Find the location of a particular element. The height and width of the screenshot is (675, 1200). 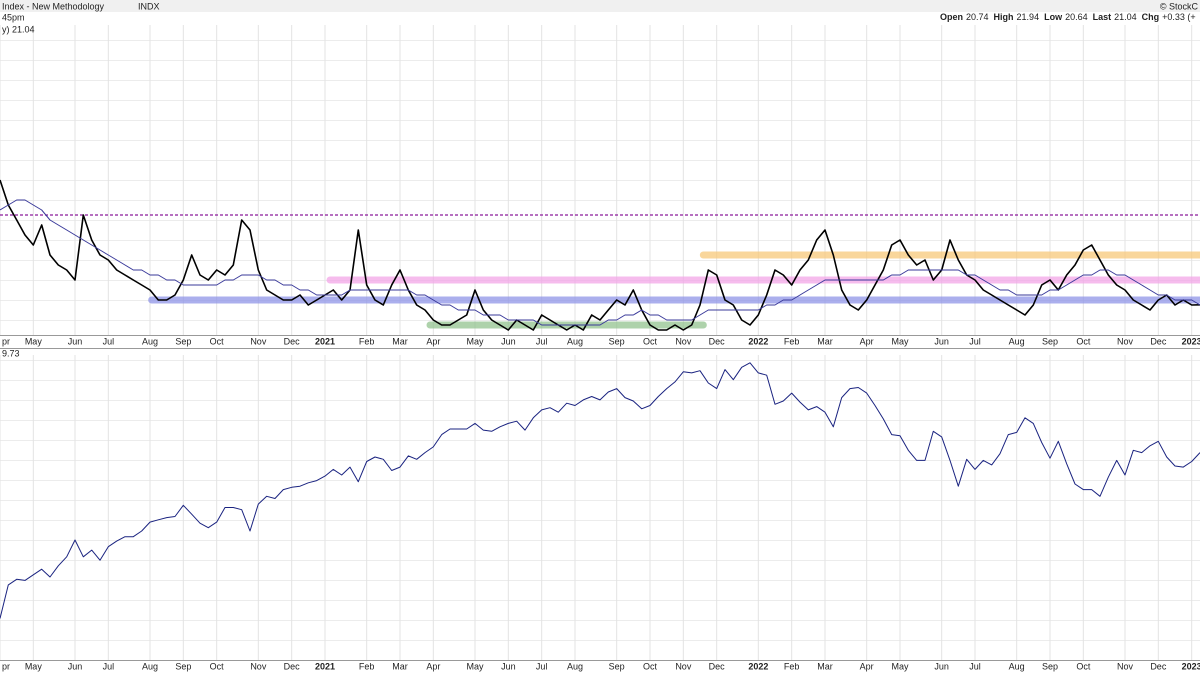

header-bar is located at coordinates (600, 6).